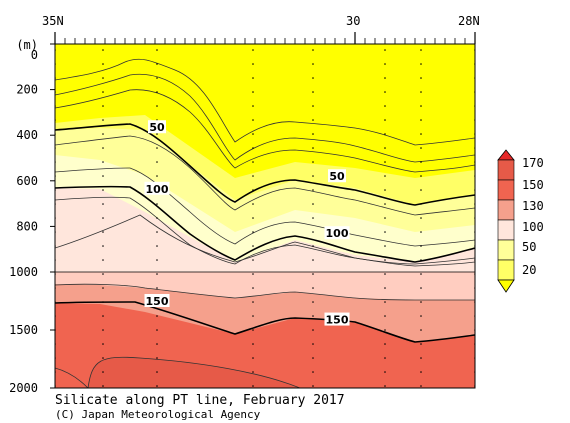  I want to click on colorbar, so click(506, 221).